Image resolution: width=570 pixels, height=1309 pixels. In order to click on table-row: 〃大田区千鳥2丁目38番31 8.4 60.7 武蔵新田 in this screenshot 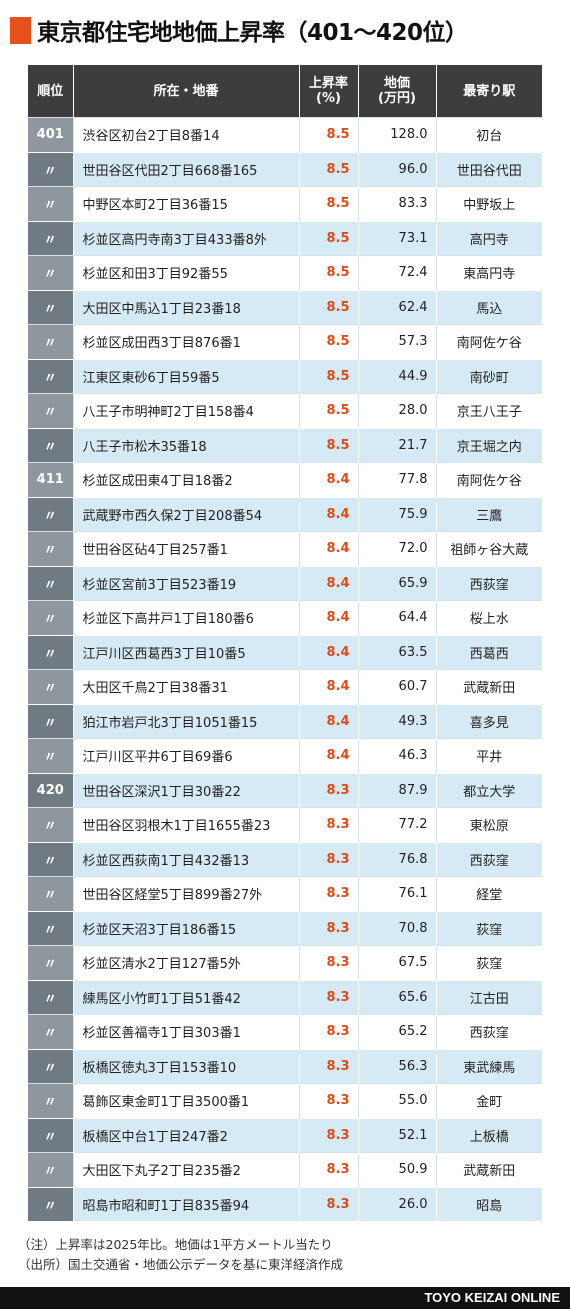, I will do `click(285, 686)`.